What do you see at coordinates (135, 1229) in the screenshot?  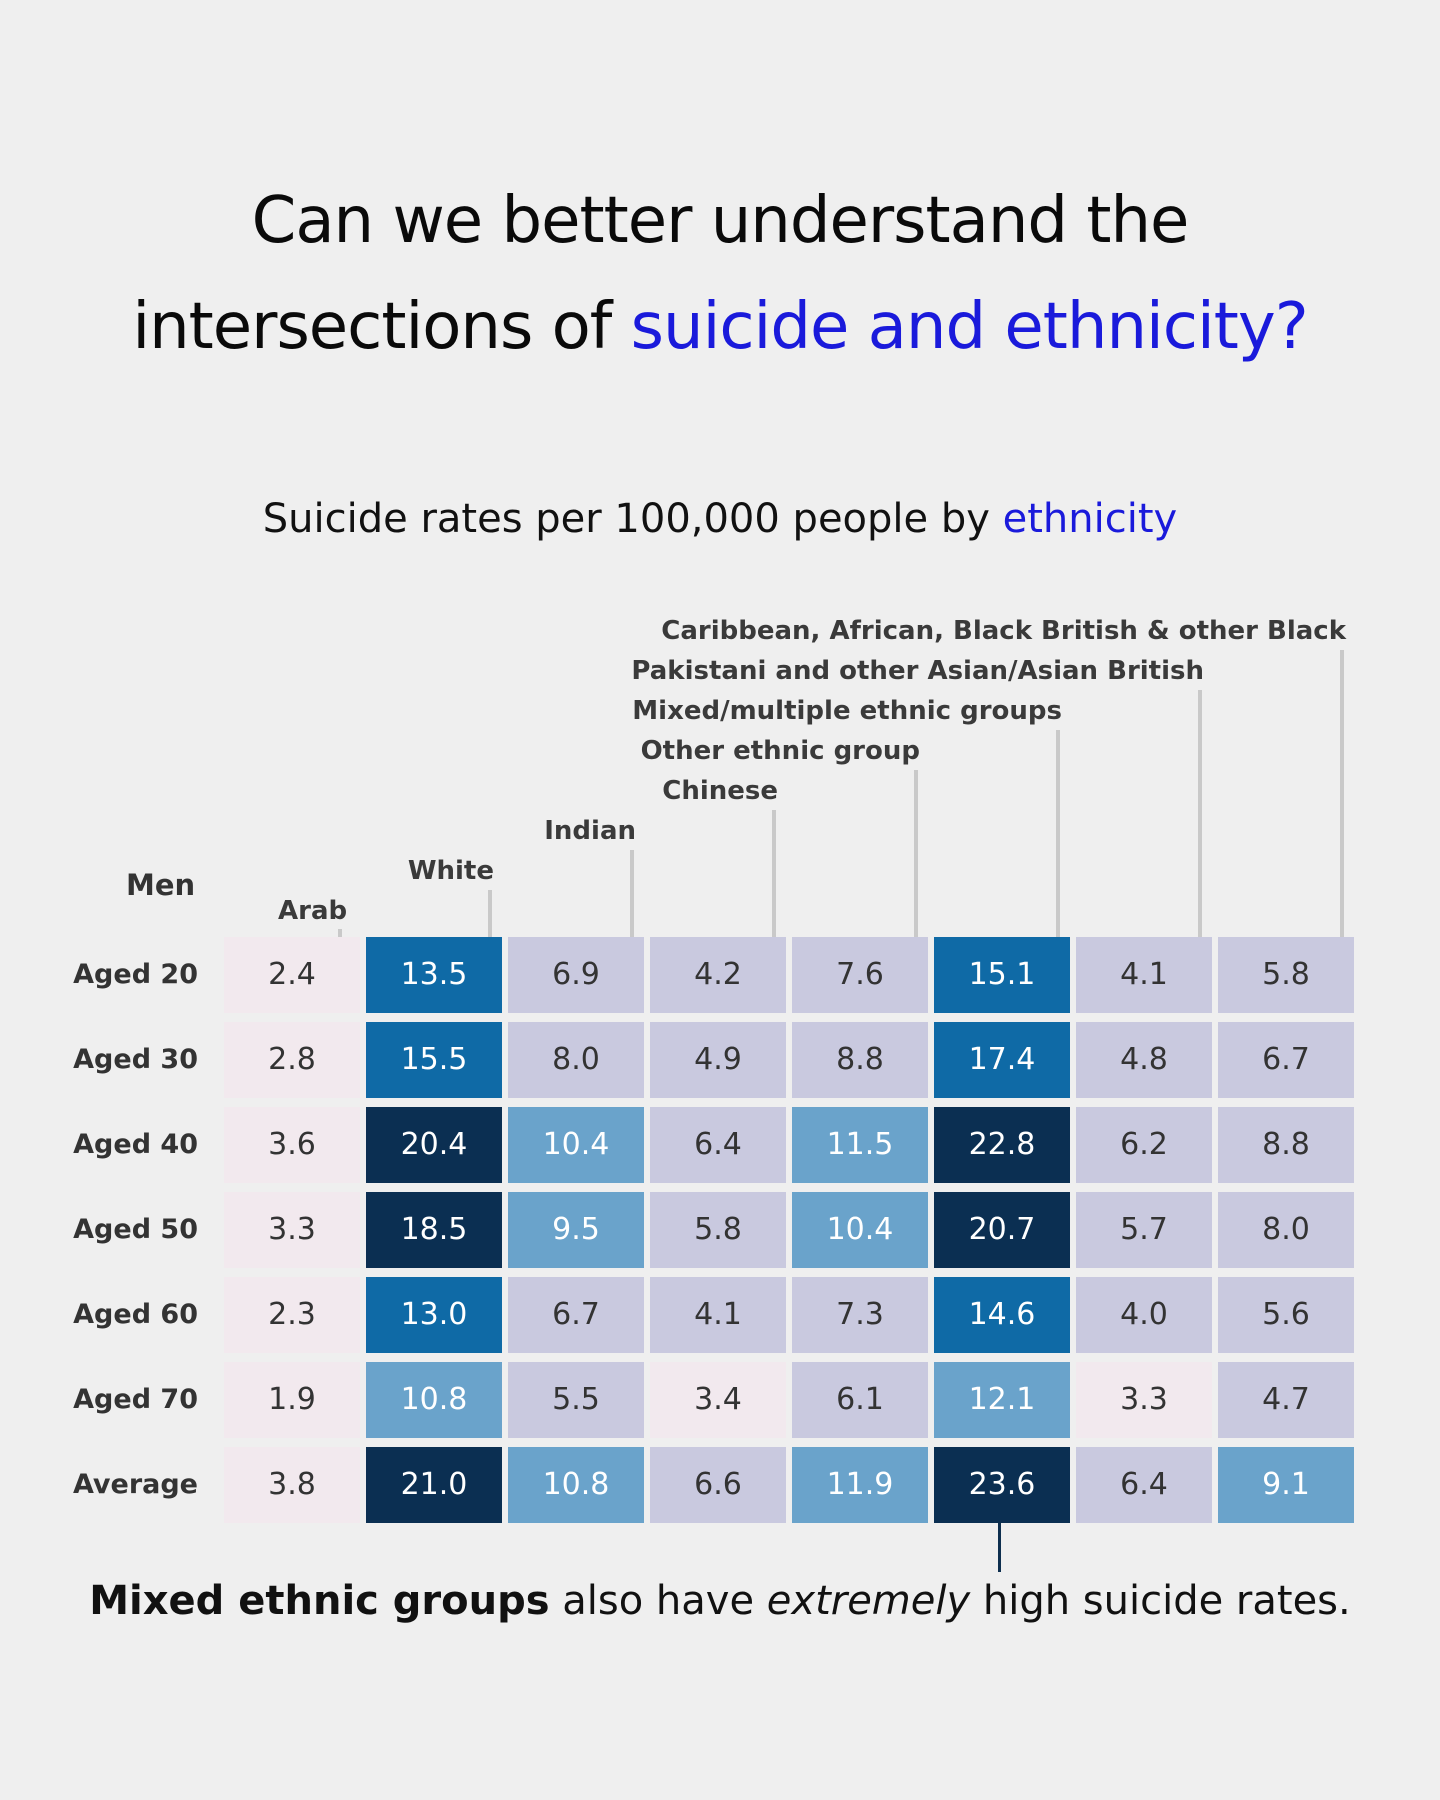 I see `row-label: Aged 50` at bounding box center [135, 1229].